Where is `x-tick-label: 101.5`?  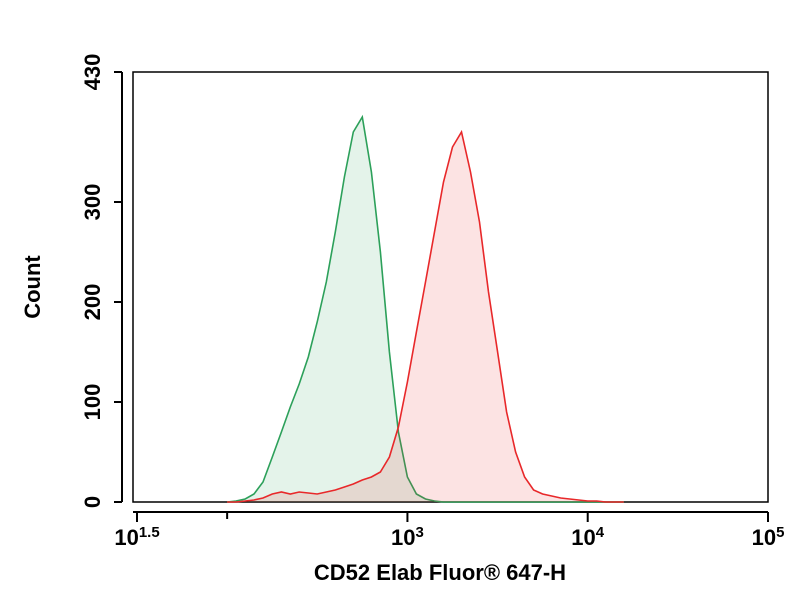 x-tick-label: 101.5 is located at coordinates (136, 537).